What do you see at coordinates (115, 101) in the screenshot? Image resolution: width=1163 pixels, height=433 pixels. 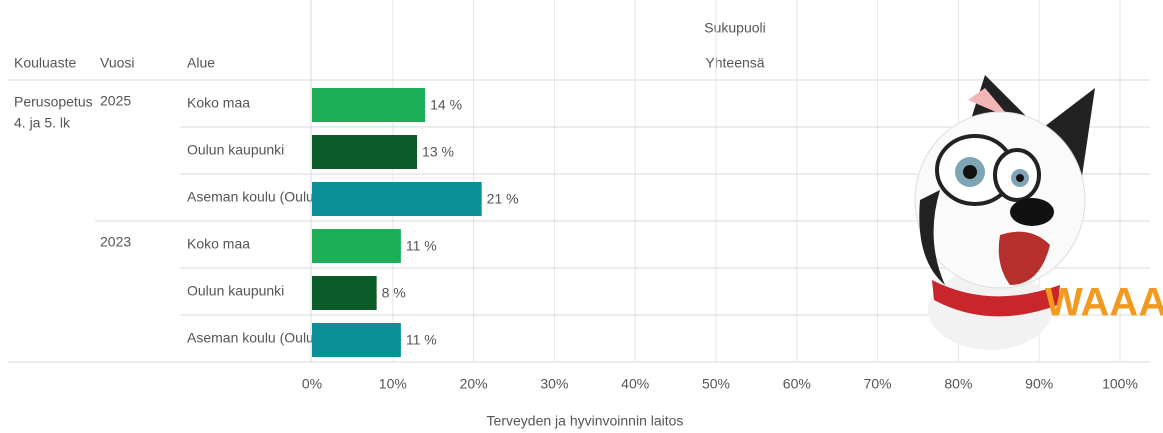 I see `year-label: 2025` at bounding box center [115, 101].